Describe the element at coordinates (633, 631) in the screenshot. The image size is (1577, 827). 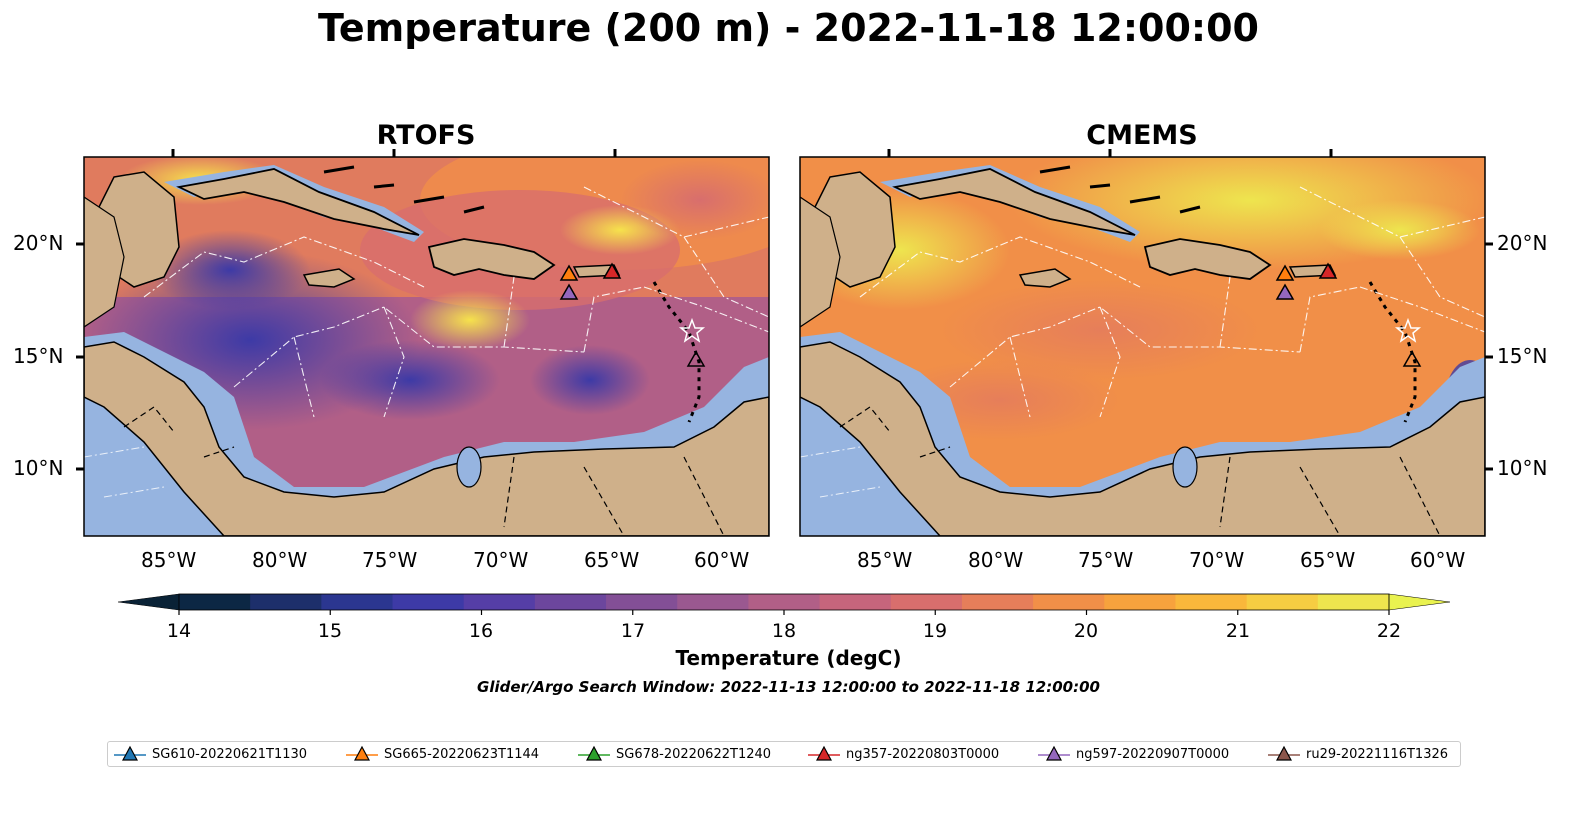
I see `colorbar-tick-17: 17` at that location.